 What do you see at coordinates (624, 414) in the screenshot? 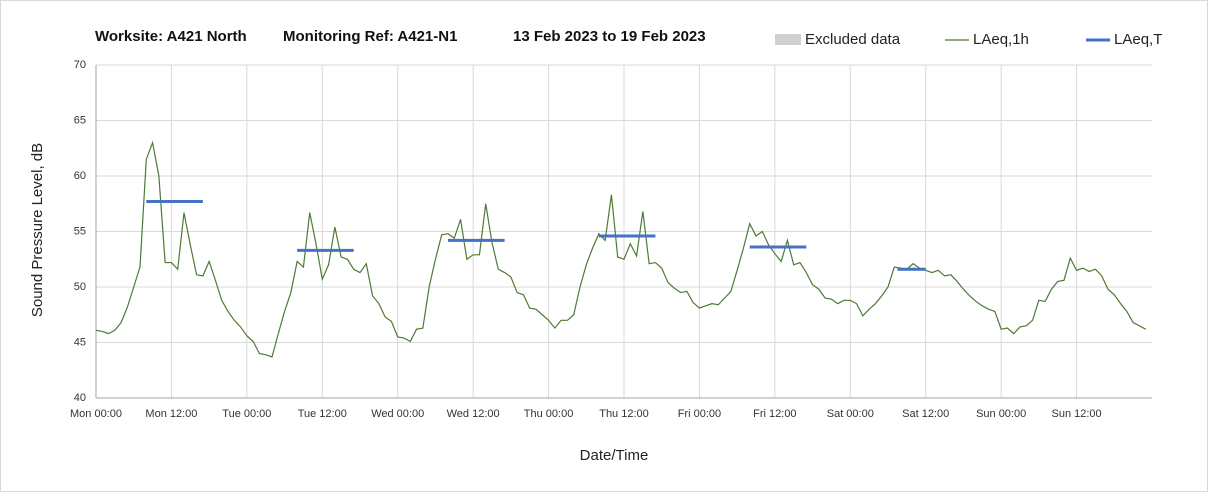
I see `x-tick-label: Thu 12:00` at bounding box center [624, 414].